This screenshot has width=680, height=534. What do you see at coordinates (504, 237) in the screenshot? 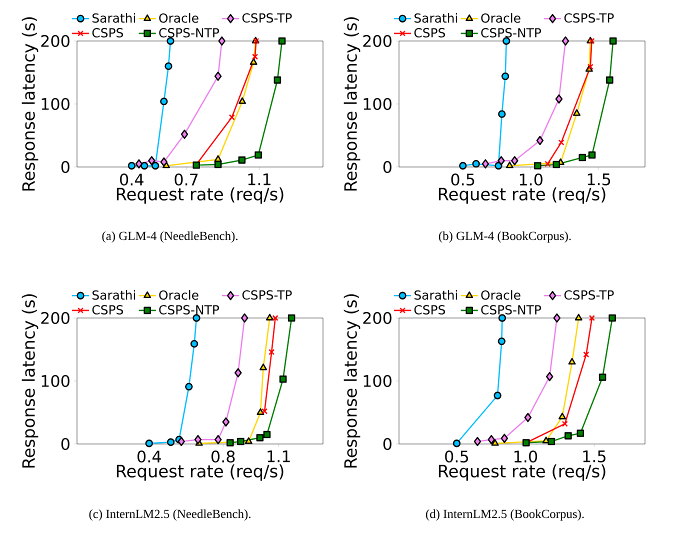
I see `text: (b) GLM-4 (BookCorpus).` at bounding box center [504, 237].